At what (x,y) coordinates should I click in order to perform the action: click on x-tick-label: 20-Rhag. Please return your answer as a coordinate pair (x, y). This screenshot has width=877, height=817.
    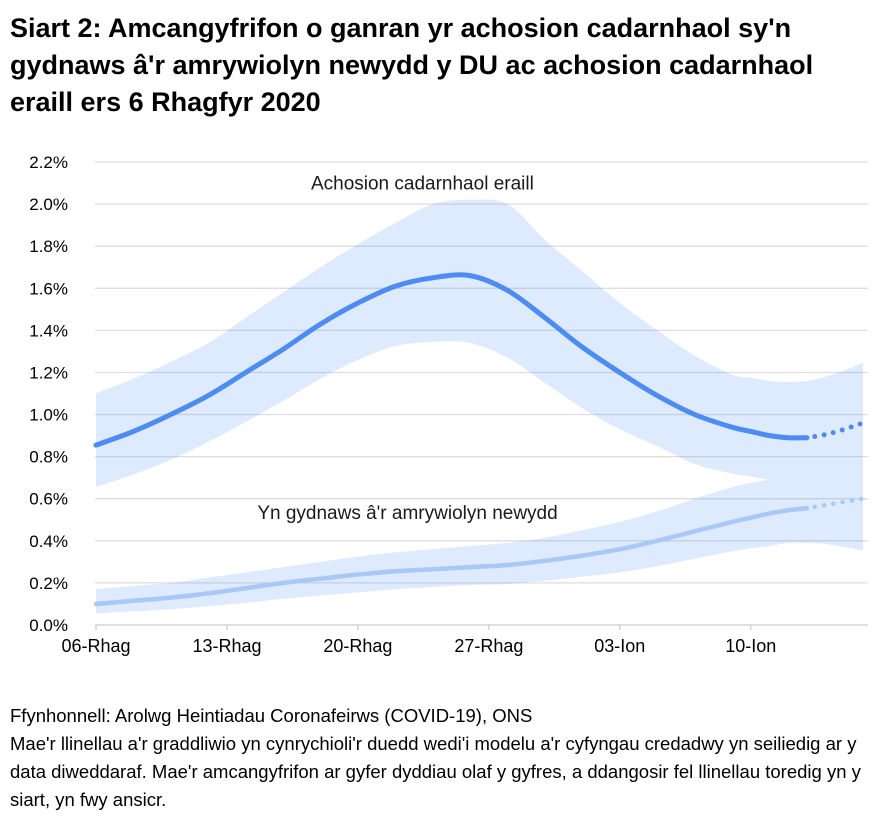
    Looking at the image, I should click on (357, 646).